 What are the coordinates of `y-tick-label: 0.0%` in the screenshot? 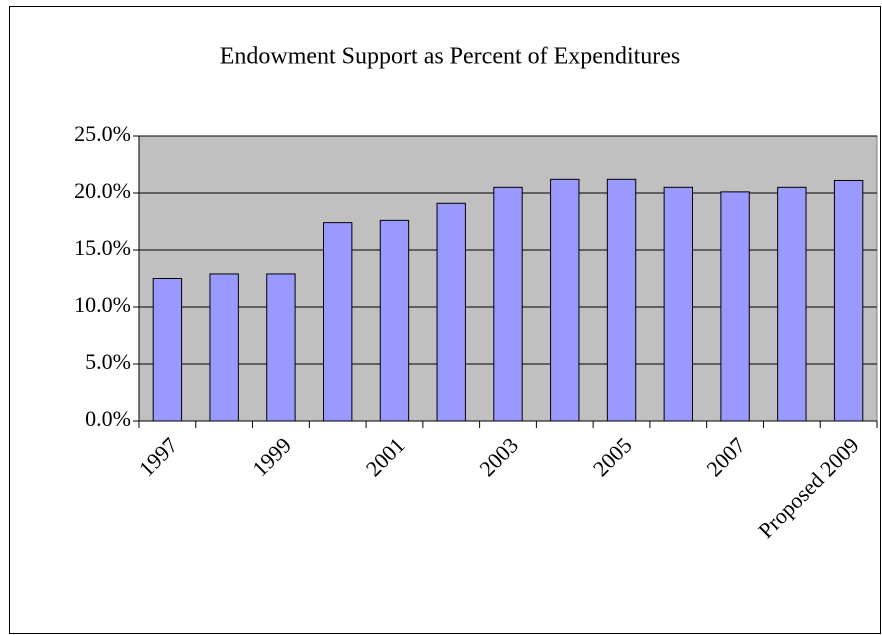 It's located at (108, 418).